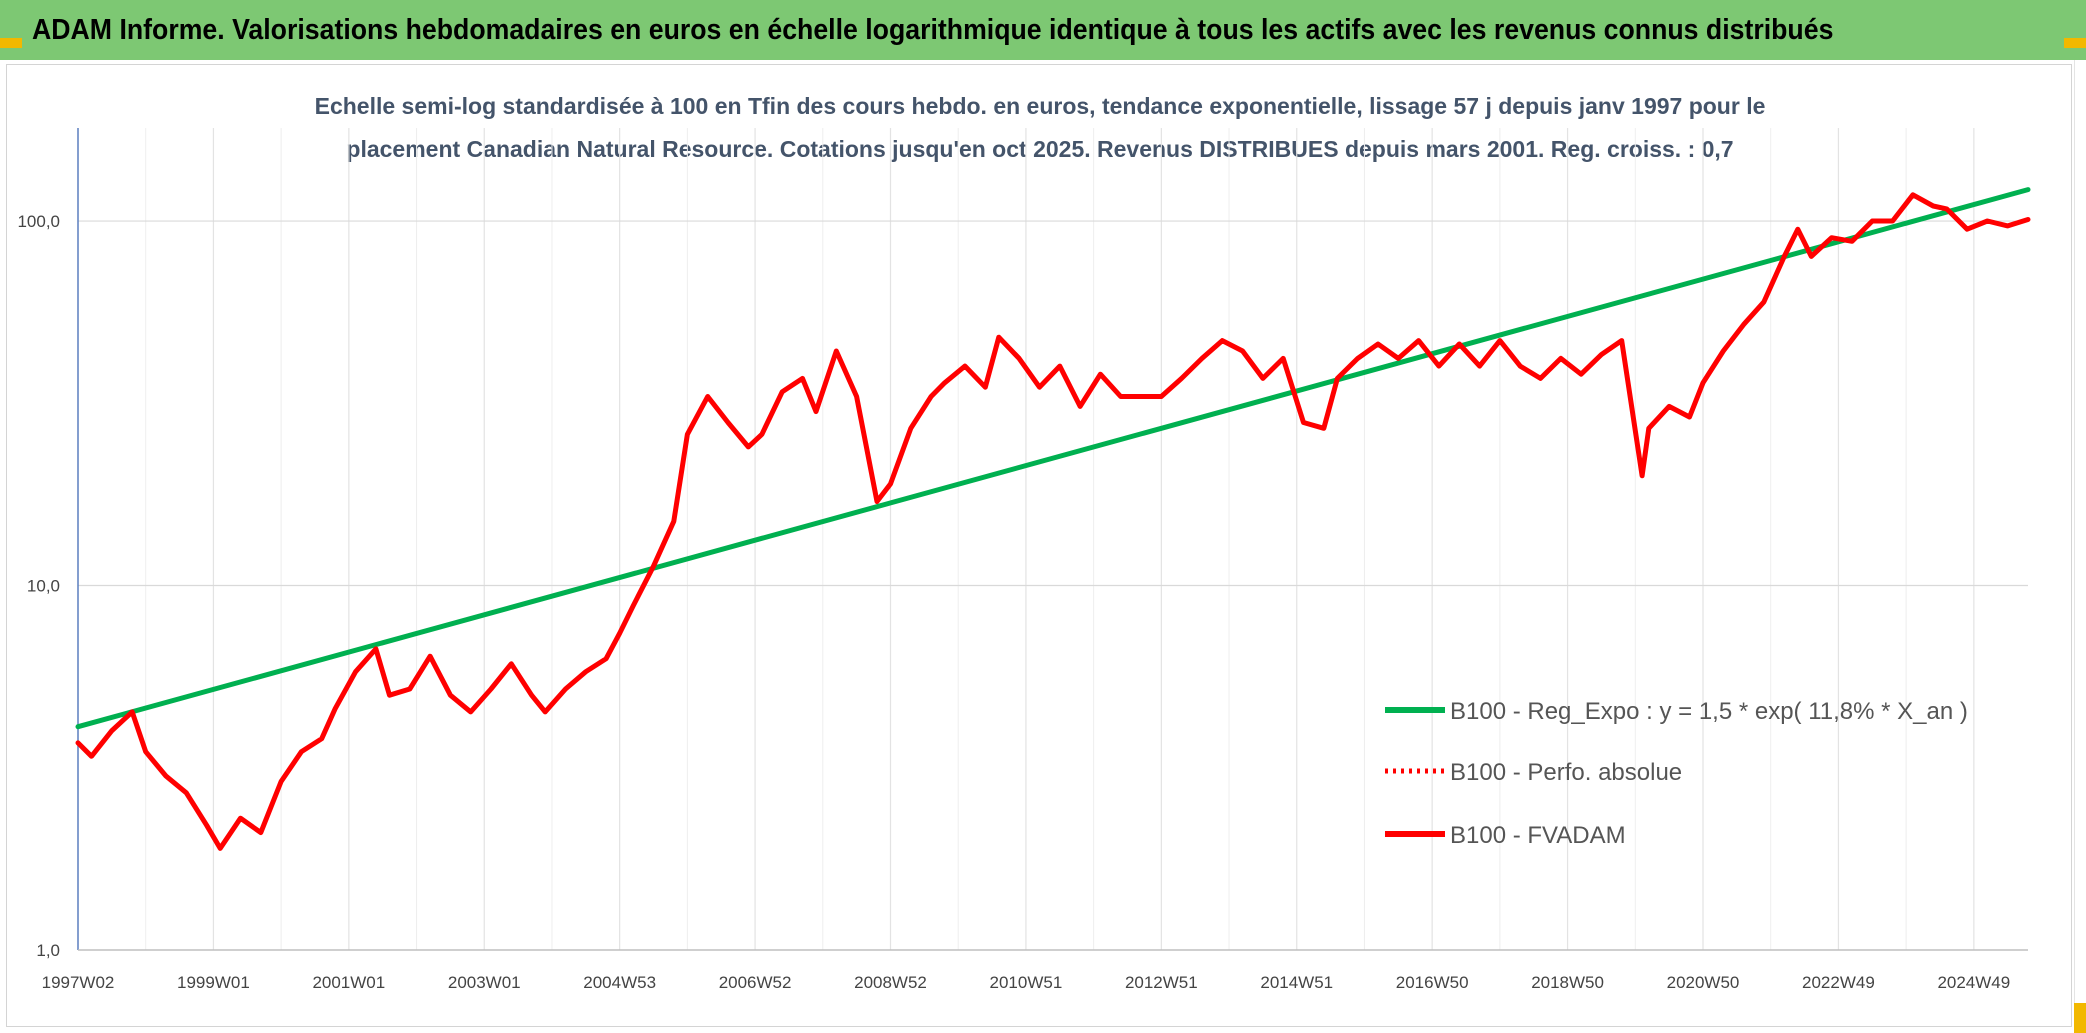  Describe the element at coordinates (755, 982) in the screenshot. I see `x-tick-label: 2006W52` at that location.